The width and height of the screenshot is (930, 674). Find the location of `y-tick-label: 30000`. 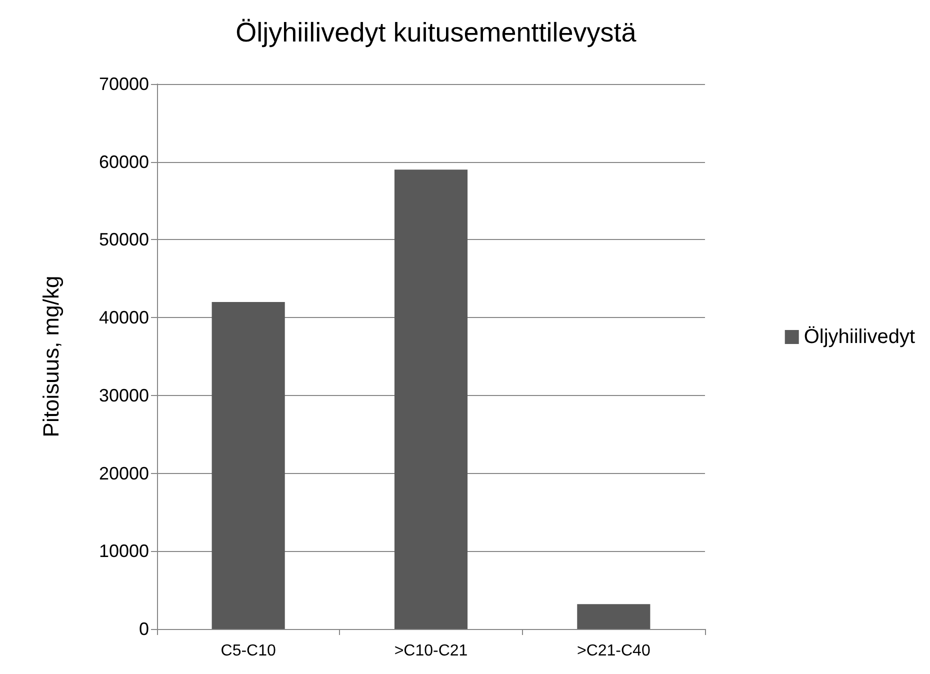

y-tick-label: 30000 is located at coordinates (123, 395).